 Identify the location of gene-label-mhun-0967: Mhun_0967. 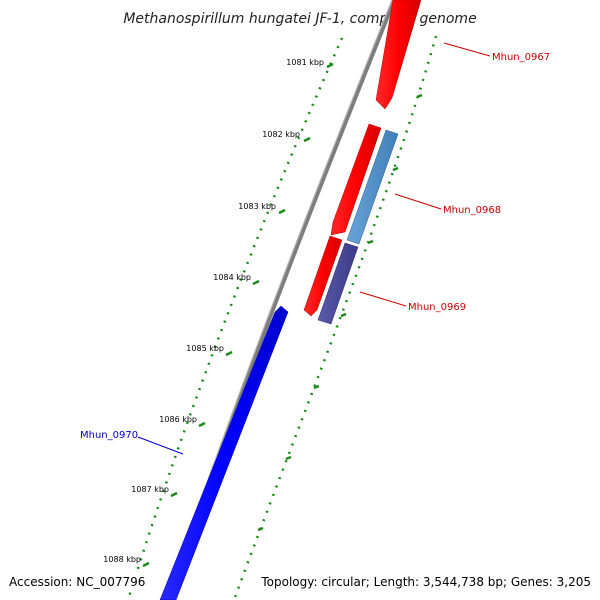
(521, 57).